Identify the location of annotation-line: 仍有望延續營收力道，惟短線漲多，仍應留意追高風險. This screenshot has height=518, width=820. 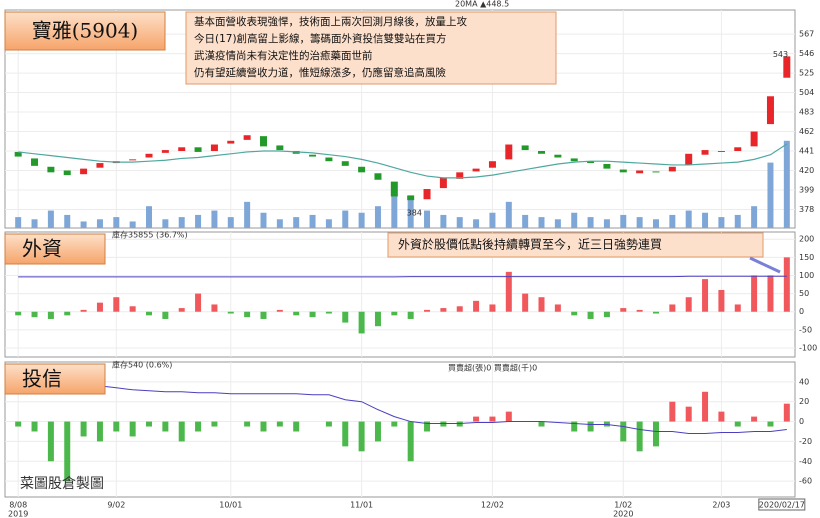
(320, 72).